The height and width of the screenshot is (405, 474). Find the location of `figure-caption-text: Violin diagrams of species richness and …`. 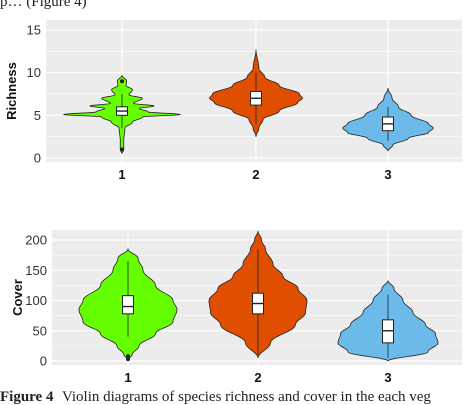

figure-caption-text: Violin diagrams of species richness and … is located at coordinates (246, 397).